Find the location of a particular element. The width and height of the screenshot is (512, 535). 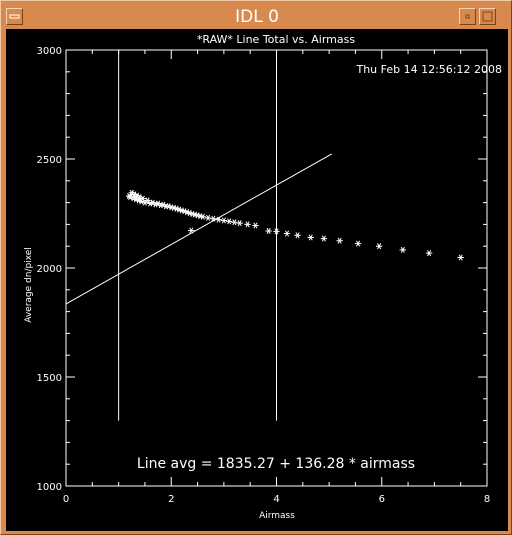

y-tick-label: 2000 is located at coordinates (49, 269).